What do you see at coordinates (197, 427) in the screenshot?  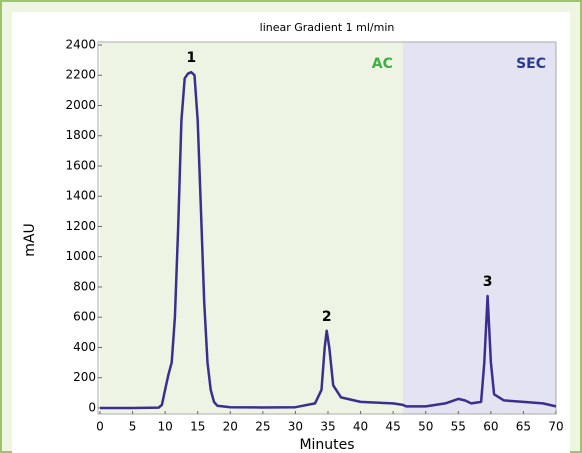 I see `x-tick-label: 15` at bounding box center [197, 427].